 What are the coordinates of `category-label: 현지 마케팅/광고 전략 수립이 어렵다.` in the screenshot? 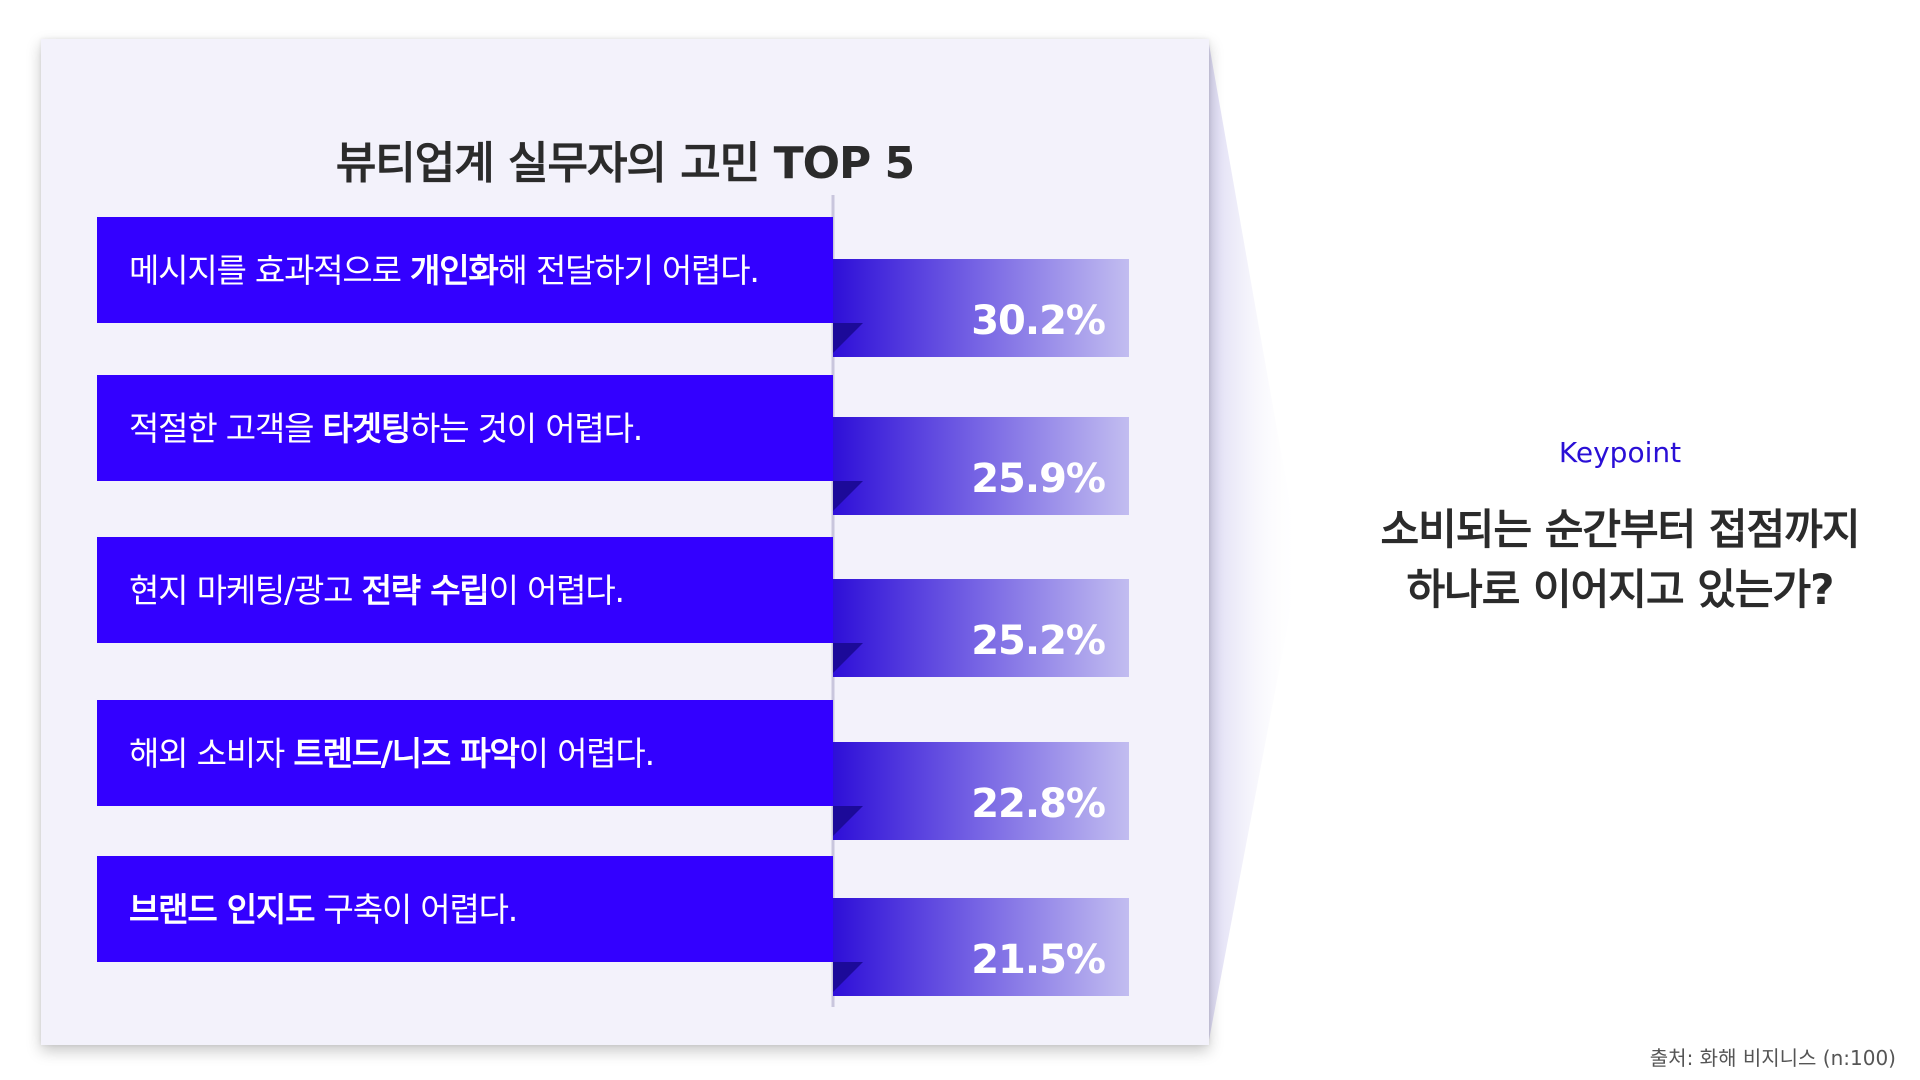 It's located at (376, 590).